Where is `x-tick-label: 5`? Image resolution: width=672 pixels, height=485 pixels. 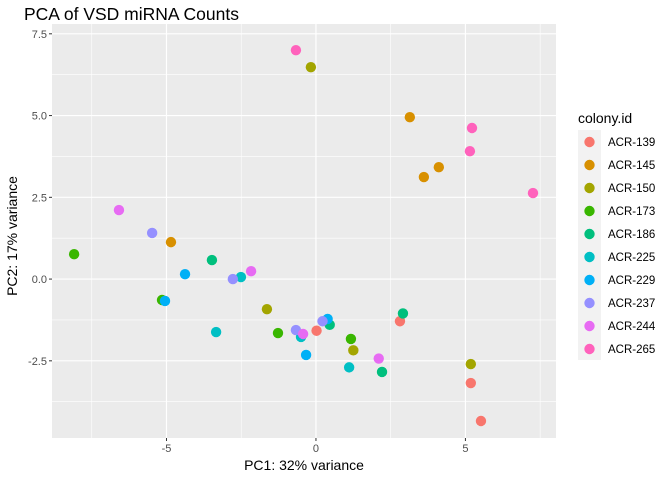
x-tick-label: 5 is located at coordinates (465, 449).